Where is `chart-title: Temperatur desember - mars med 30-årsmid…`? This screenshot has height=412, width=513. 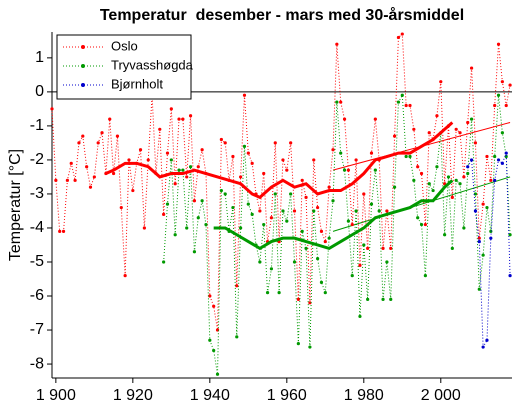
chart-title: Temperatur desember - mars med 30-årsmid… is located at coordinates (282, 15).